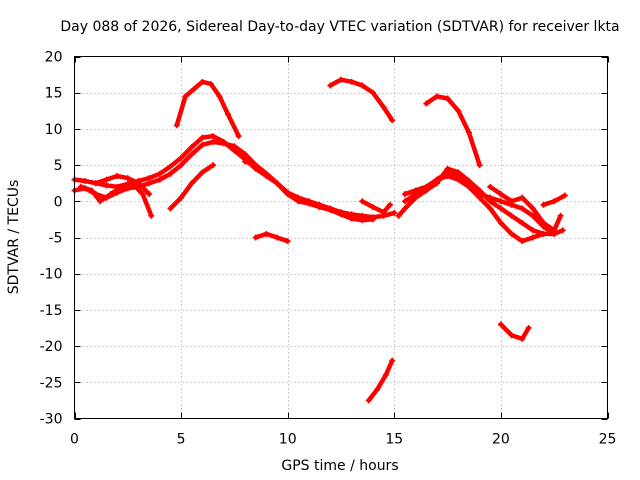  I want to click on y-tick-label: -5, so click(56, 239).